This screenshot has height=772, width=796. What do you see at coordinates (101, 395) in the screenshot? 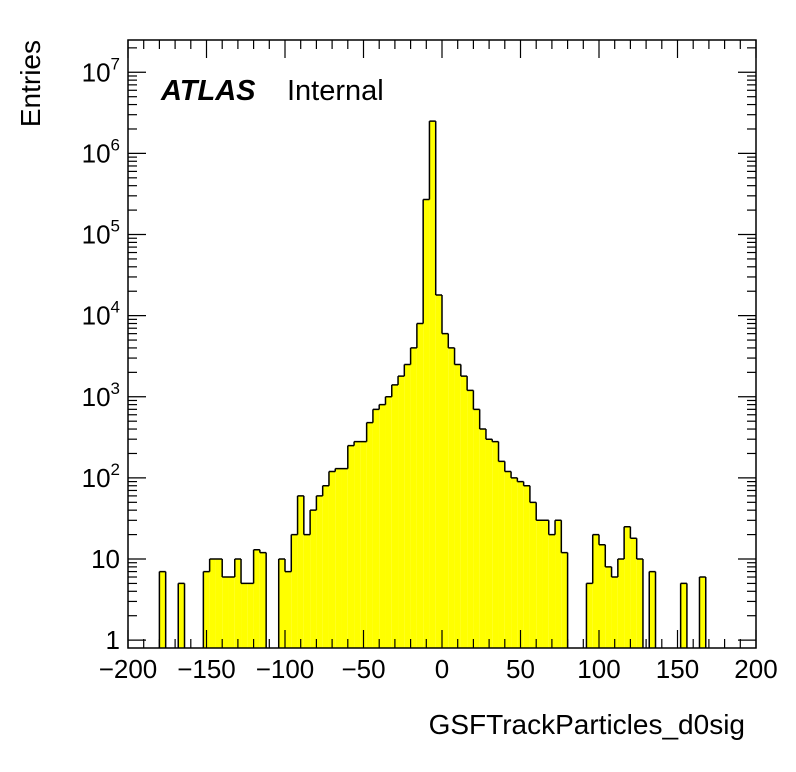
I see `y-tick-label: 10³` at bounding box center [101, 395].